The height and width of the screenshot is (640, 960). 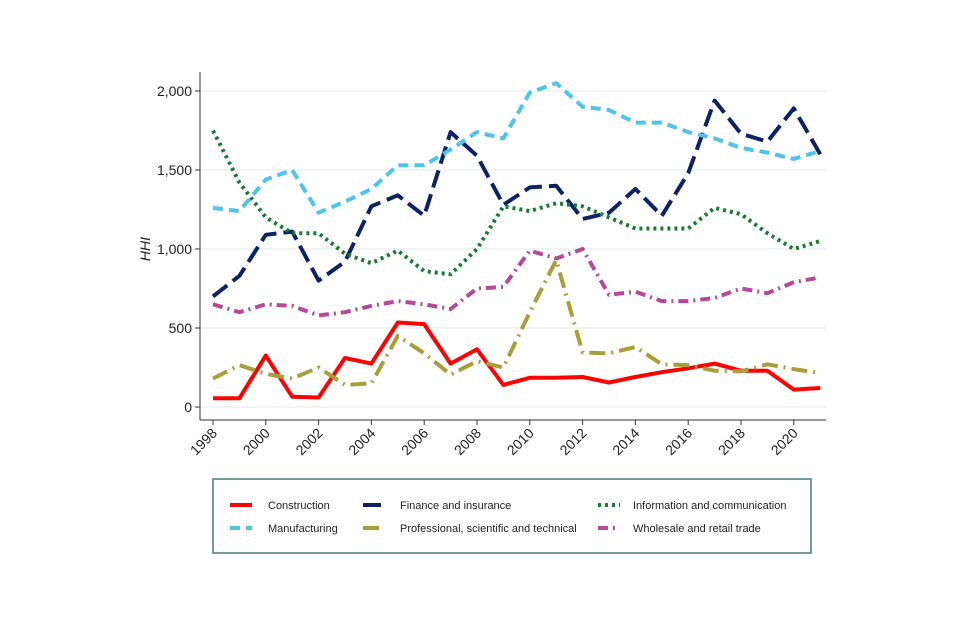 I want to click on legend-box, so click(x=512, y=516).